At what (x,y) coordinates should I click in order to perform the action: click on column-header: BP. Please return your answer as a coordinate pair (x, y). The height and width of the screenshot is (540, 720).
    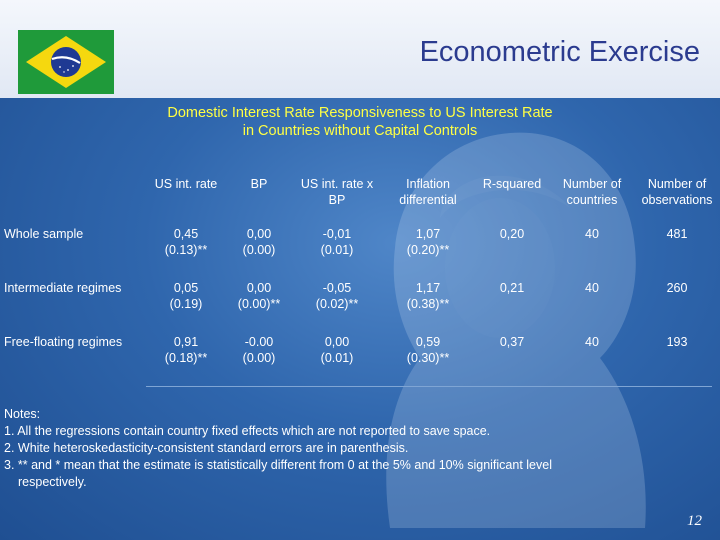
    Looking at the image, I should click on (259, 184).